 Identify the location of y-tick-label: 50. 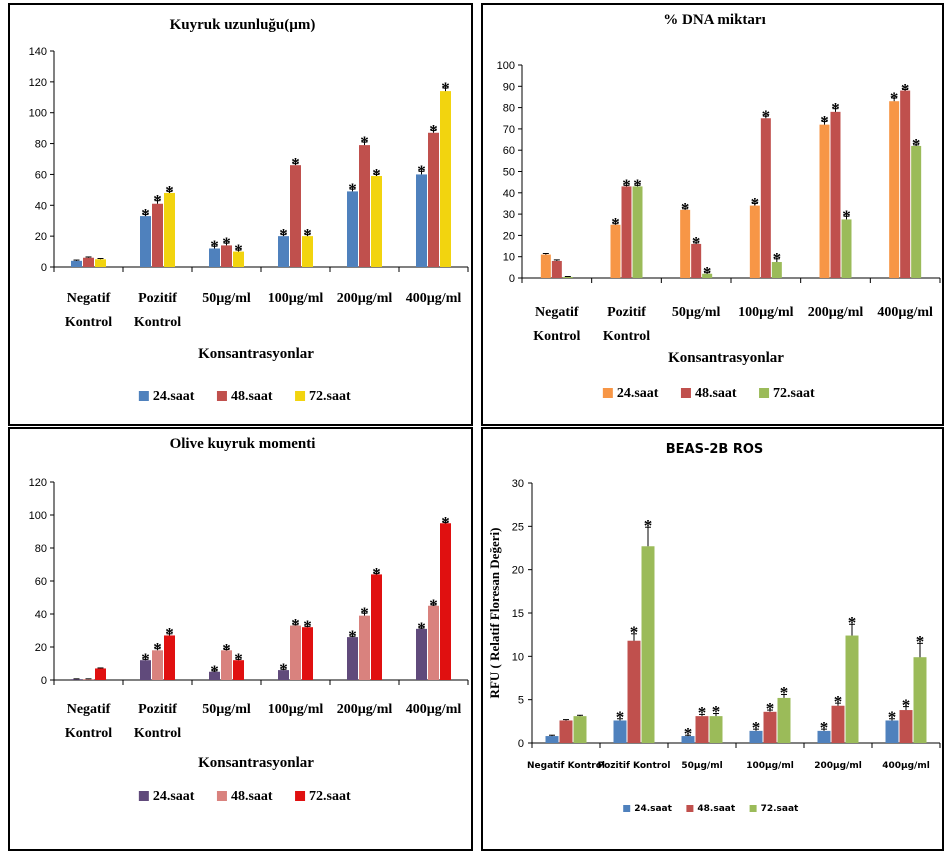
(509, 173).